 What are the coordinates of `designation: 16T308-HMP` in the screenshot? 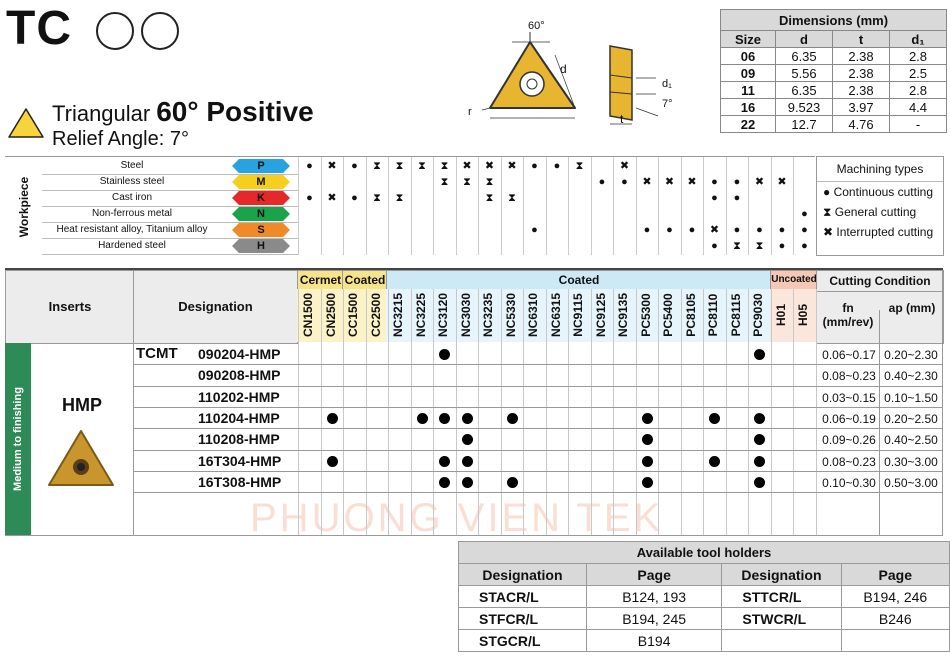 It's located at (240, 481).